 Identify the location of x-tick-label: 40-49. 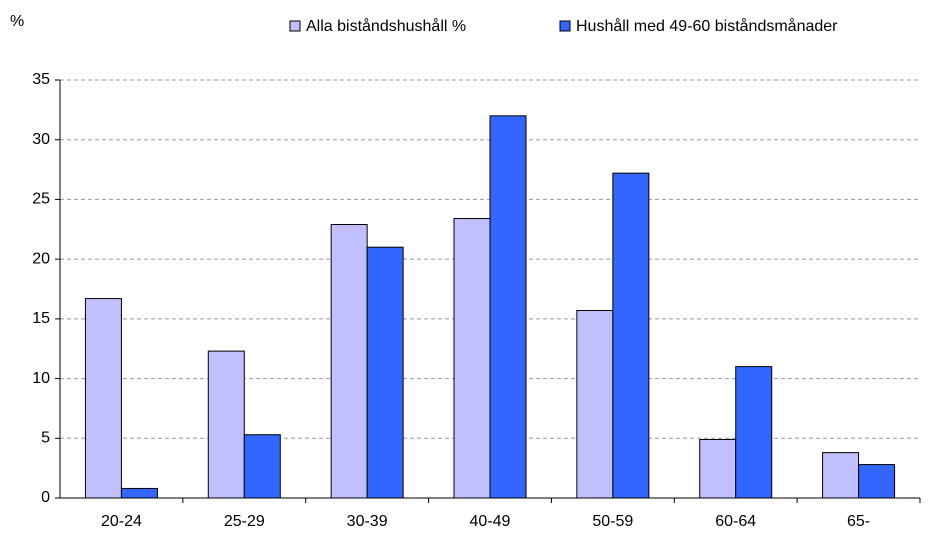
(490, 521).